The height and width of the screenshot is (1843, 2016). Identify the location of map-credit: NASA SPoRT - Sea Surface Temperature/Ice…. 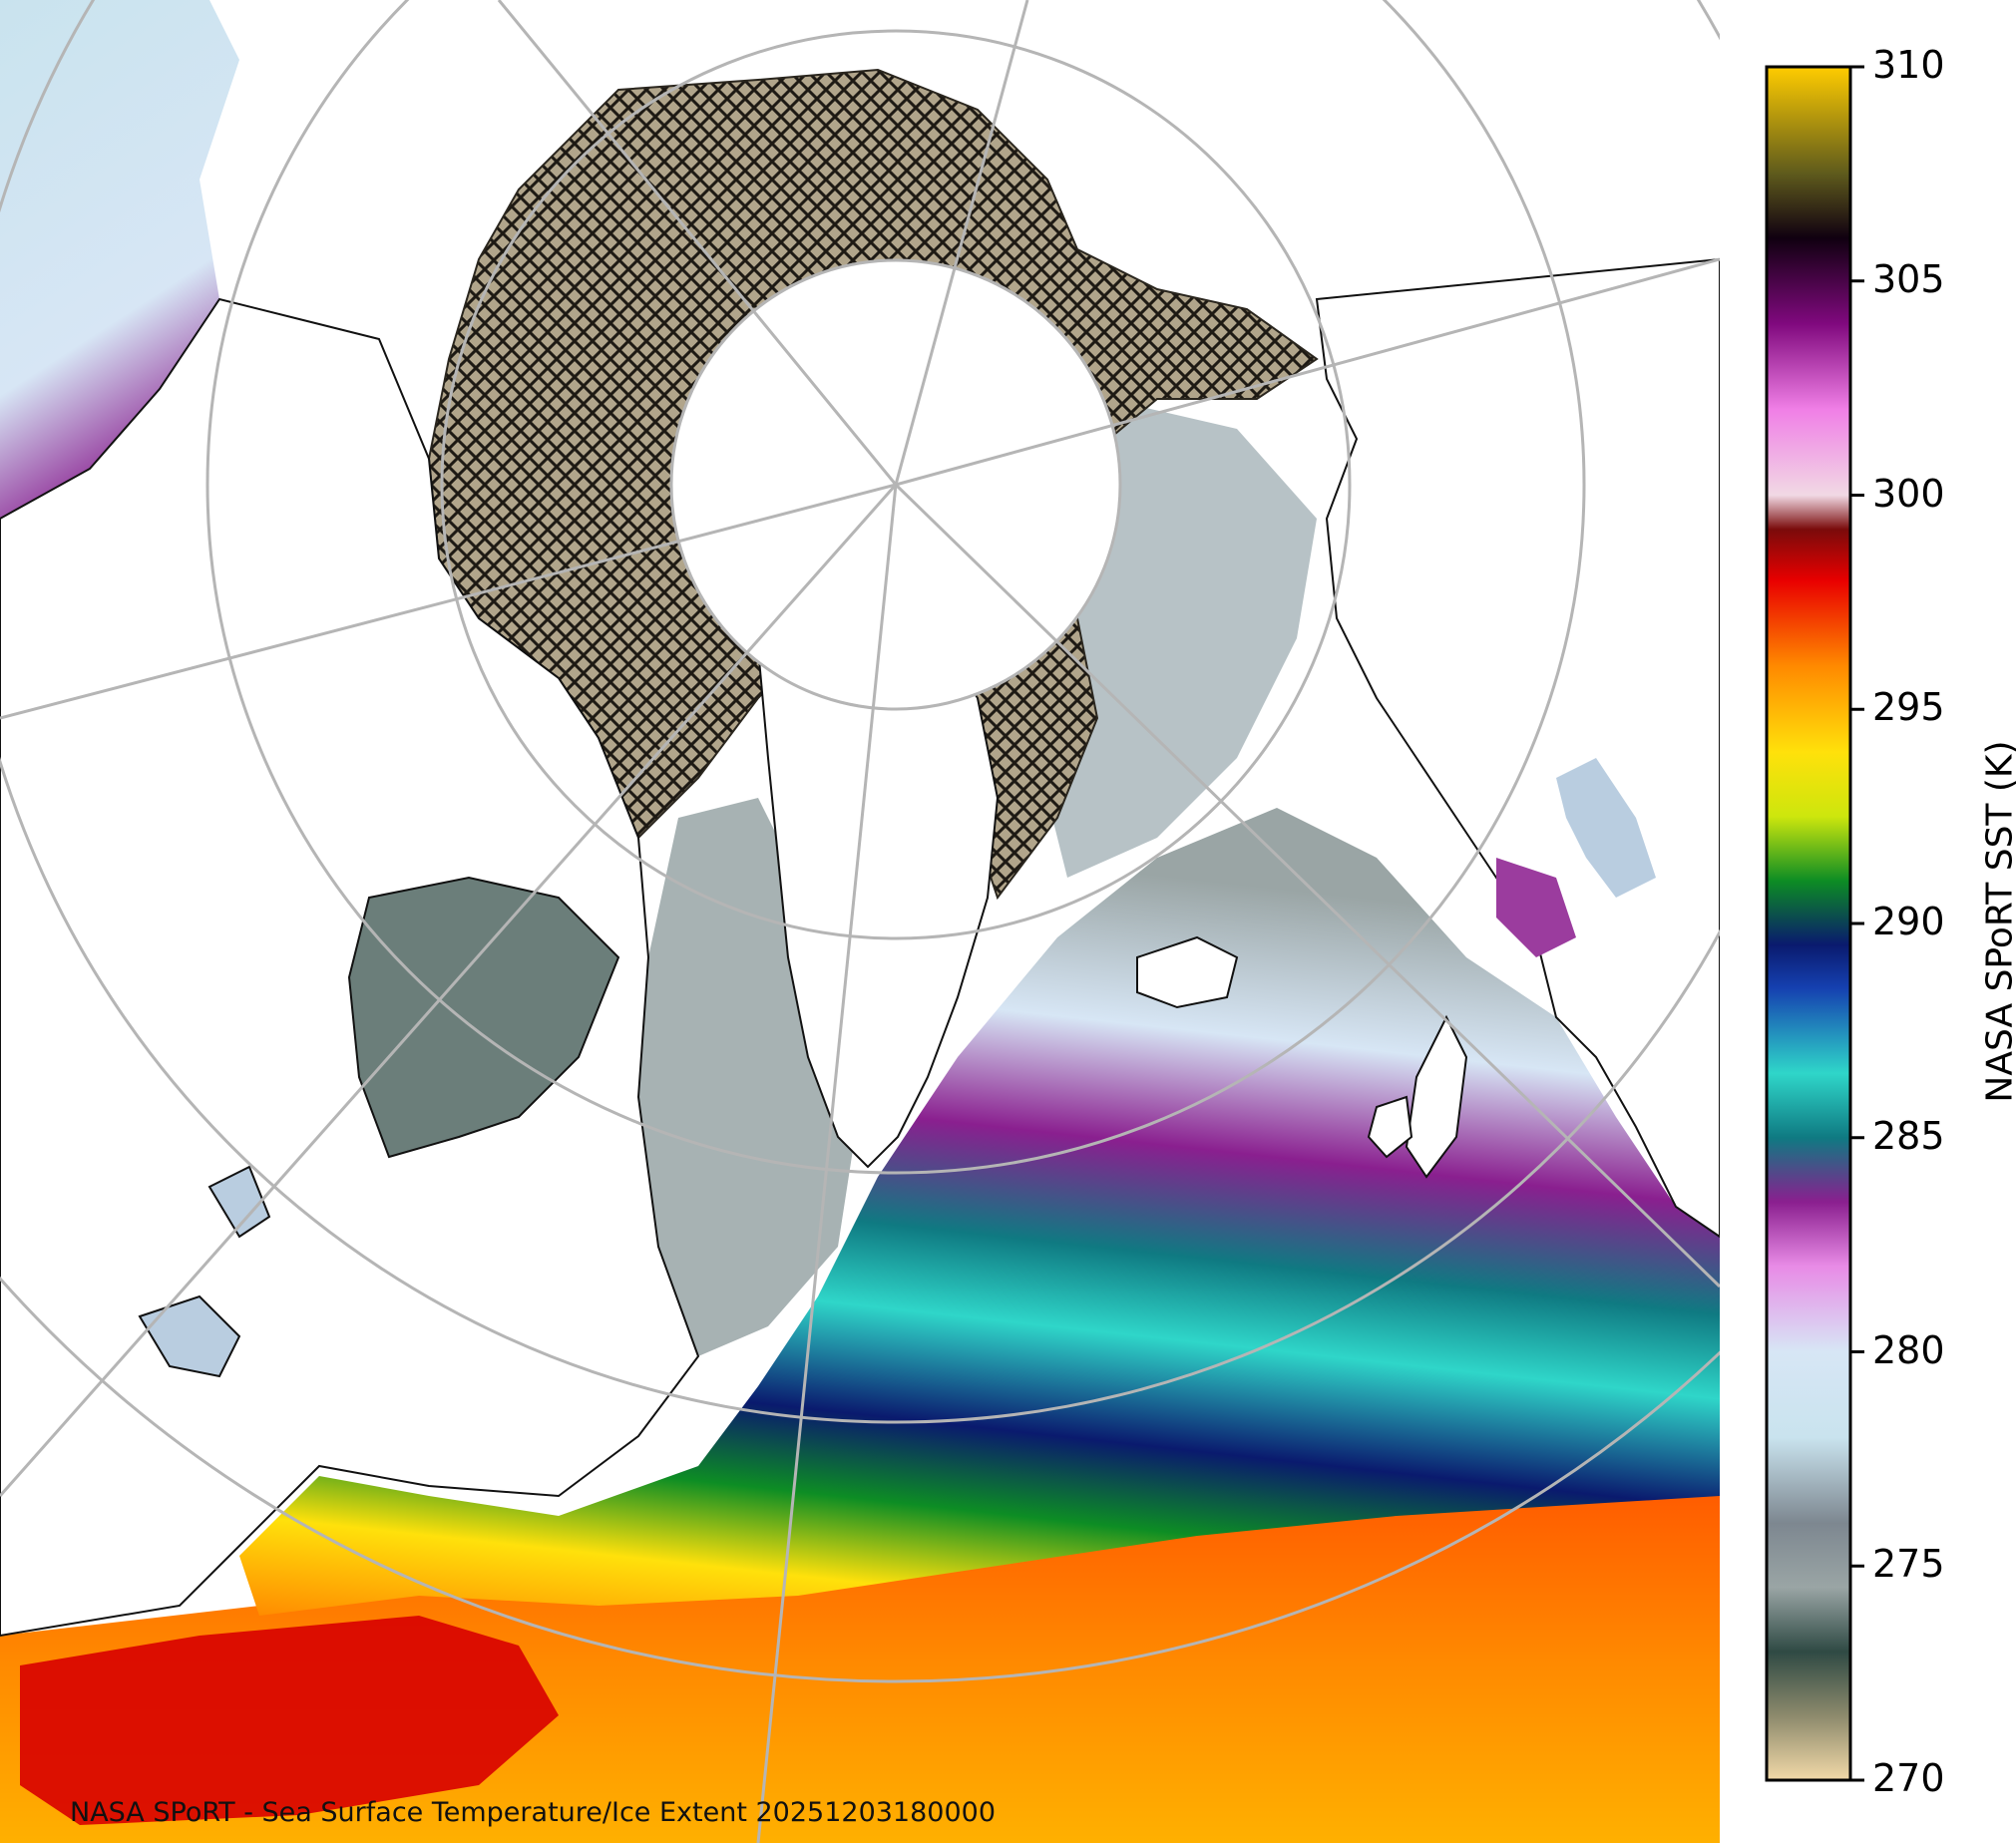
(533, 1812).